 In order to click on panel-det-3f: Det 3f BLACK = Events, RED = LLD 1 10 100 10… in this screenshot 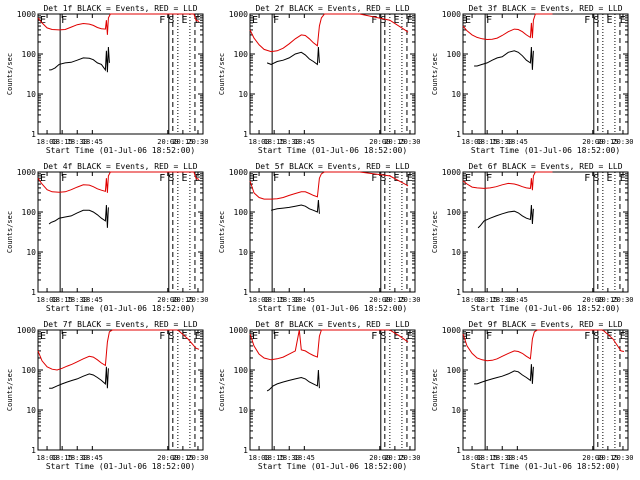, I will do `click(532, 79)`.